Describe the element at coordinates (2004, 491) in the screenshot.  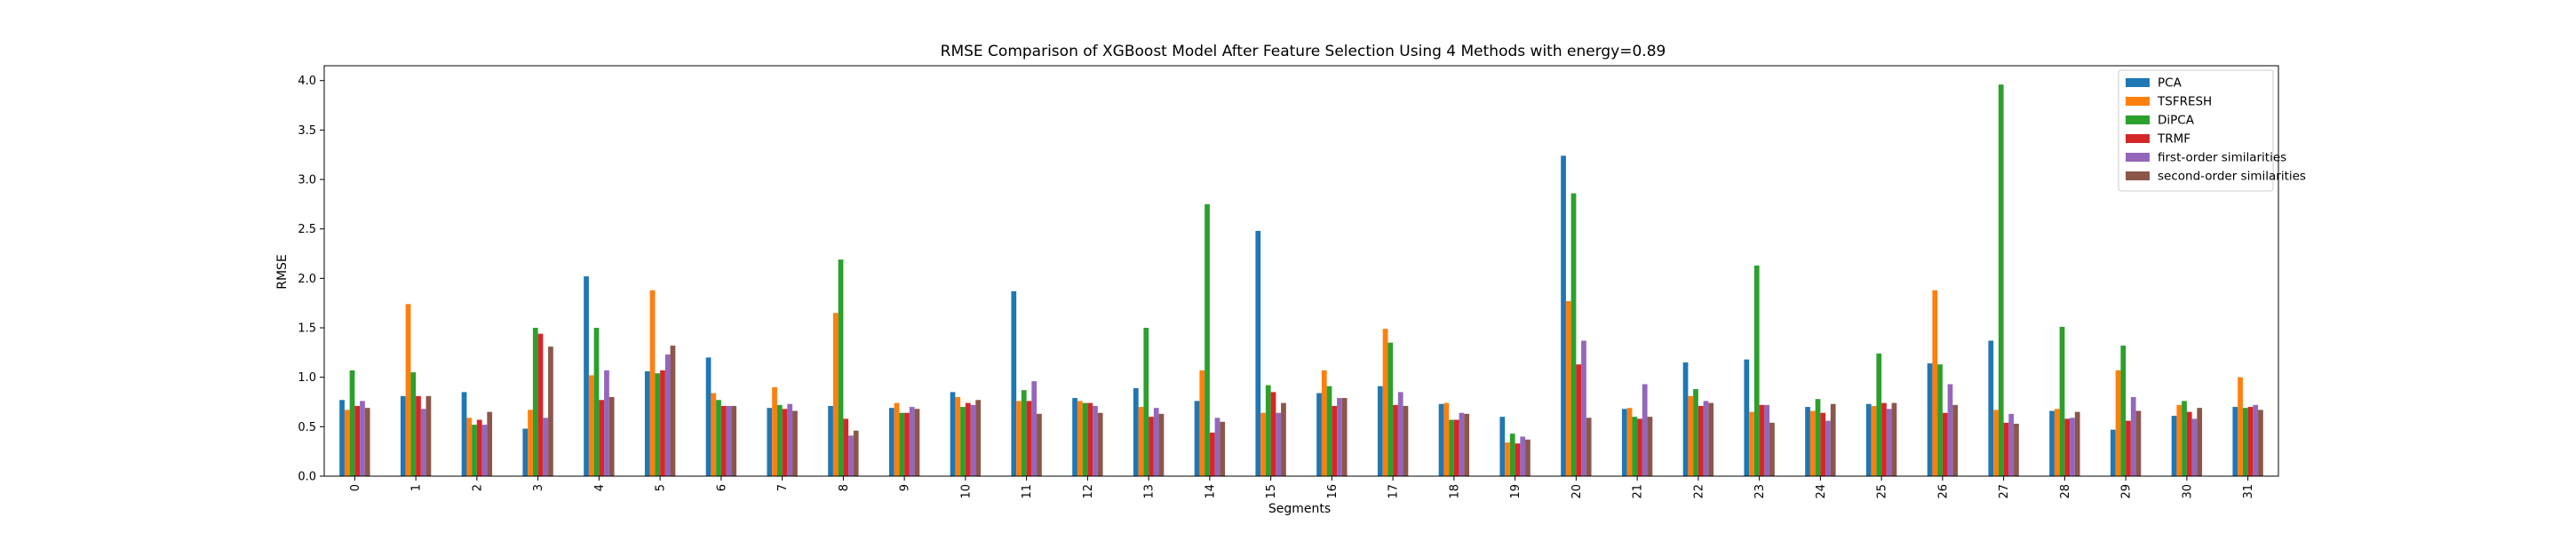
I see `x-tick-label: 27` at that location.